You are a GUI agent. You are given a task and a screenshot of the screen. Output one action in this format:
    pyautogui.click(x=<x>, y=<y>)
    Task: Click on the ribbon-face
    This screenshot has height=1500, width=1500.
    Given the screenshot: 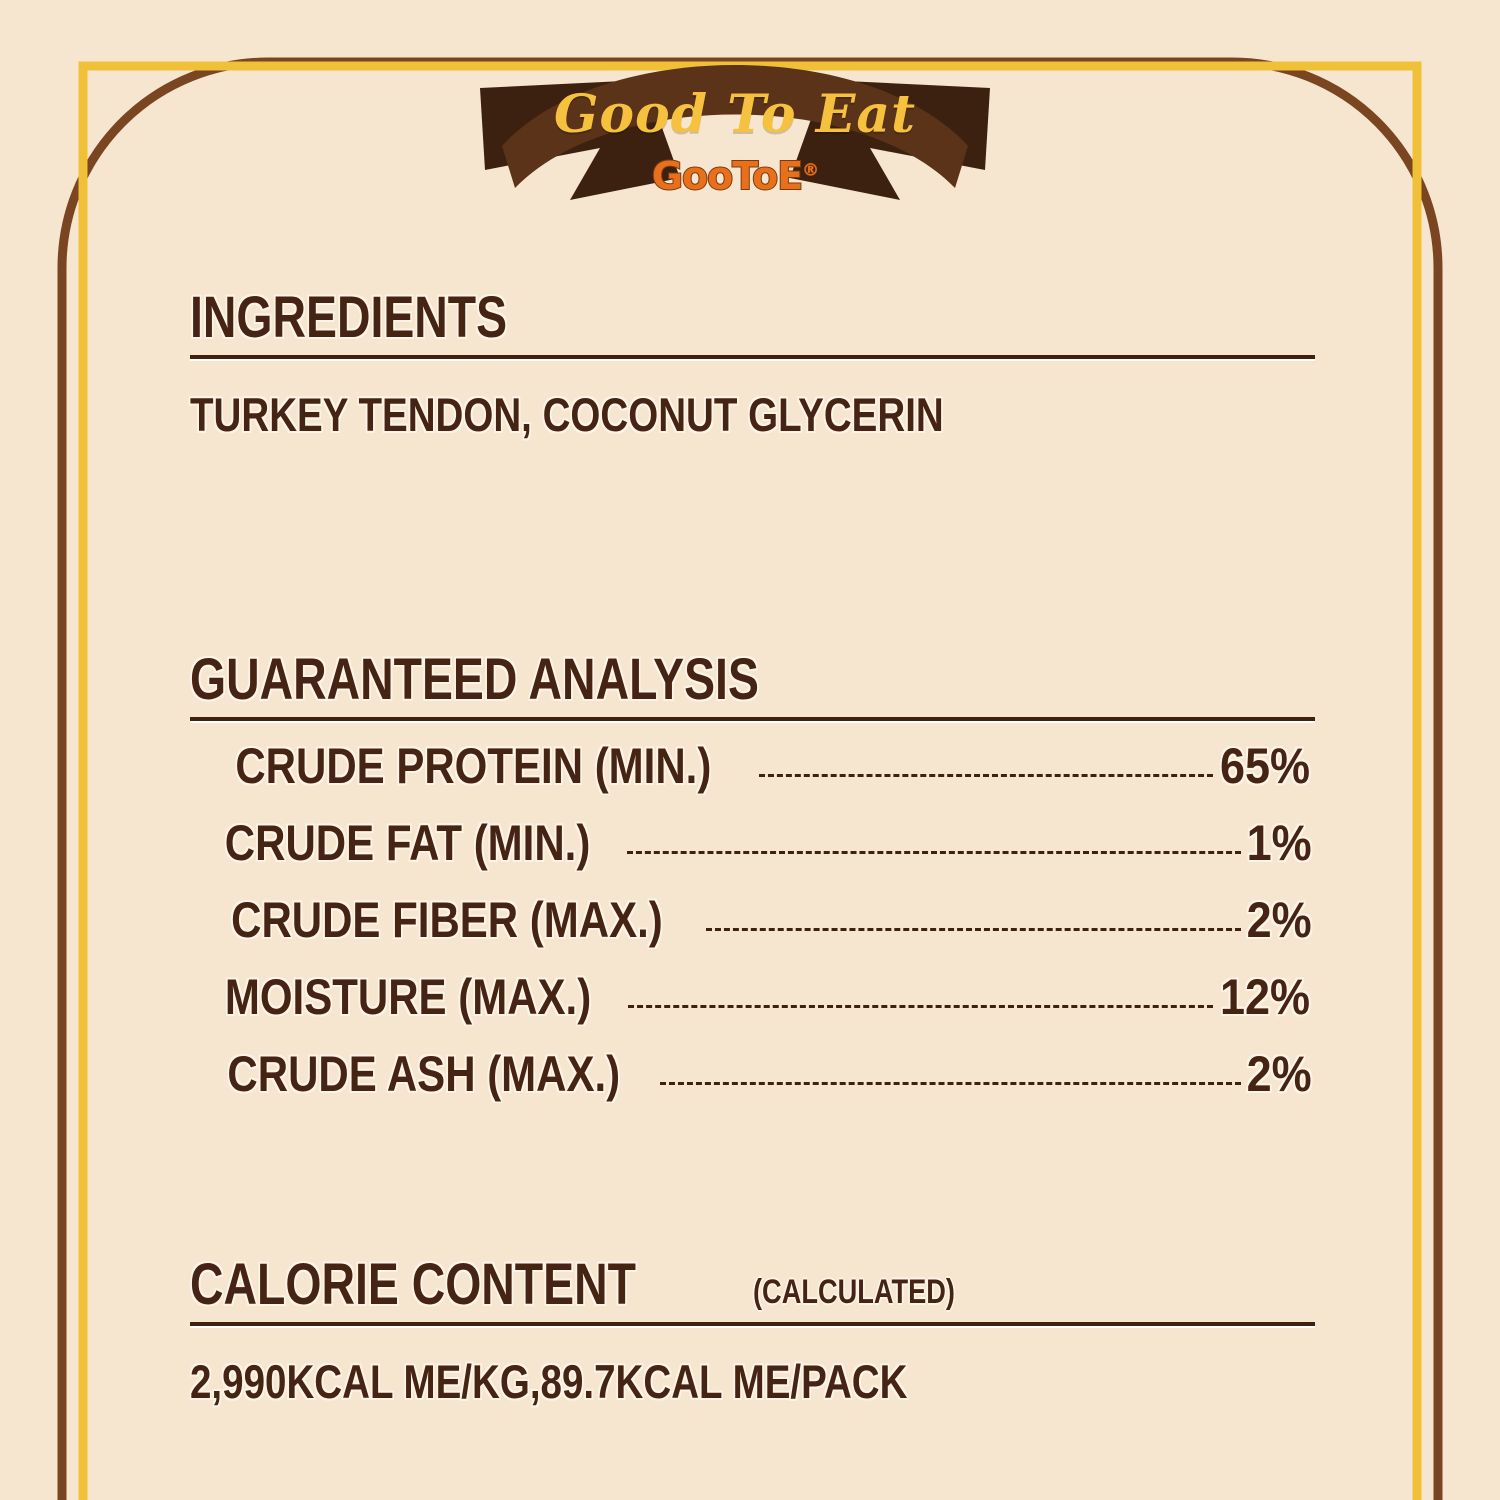 What is the action you would take?
    pyautogui.click(x=735, y=126)
    